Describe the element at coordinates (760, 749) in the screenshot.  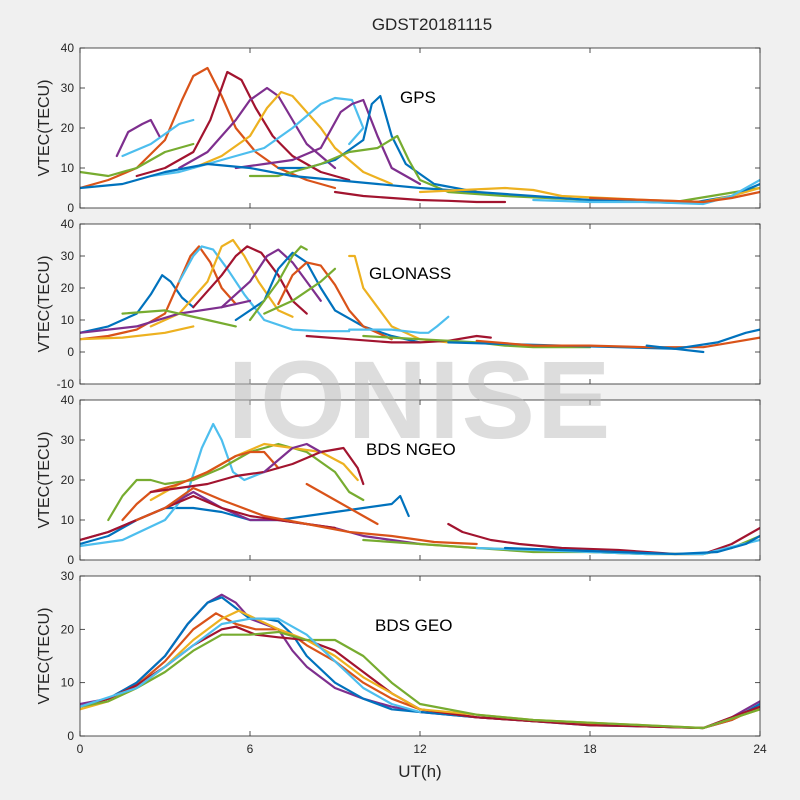
I see `x-tick-label: 24` at that location.